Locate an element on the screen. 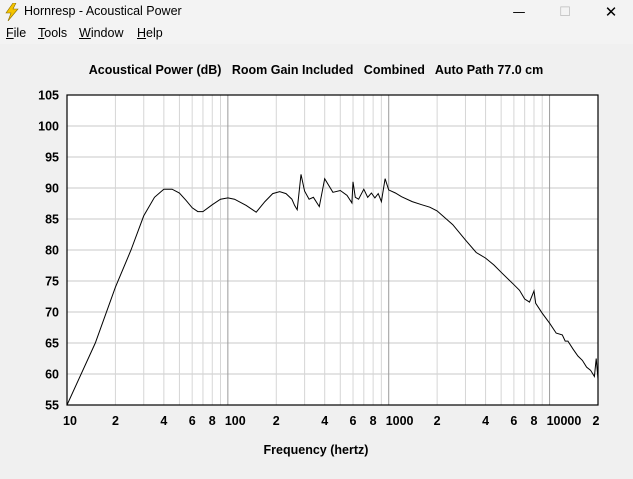  close-icon: ✕ is located at coordinates (611, 12).